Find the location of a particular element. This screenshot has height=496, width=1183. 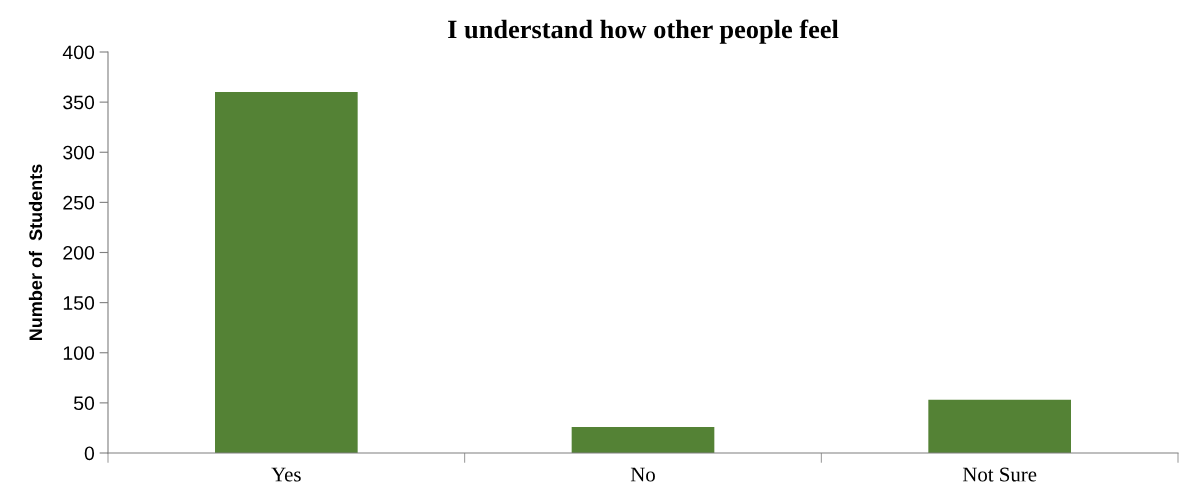

y-tick-label: 200 is located at coordinates (79, 252).